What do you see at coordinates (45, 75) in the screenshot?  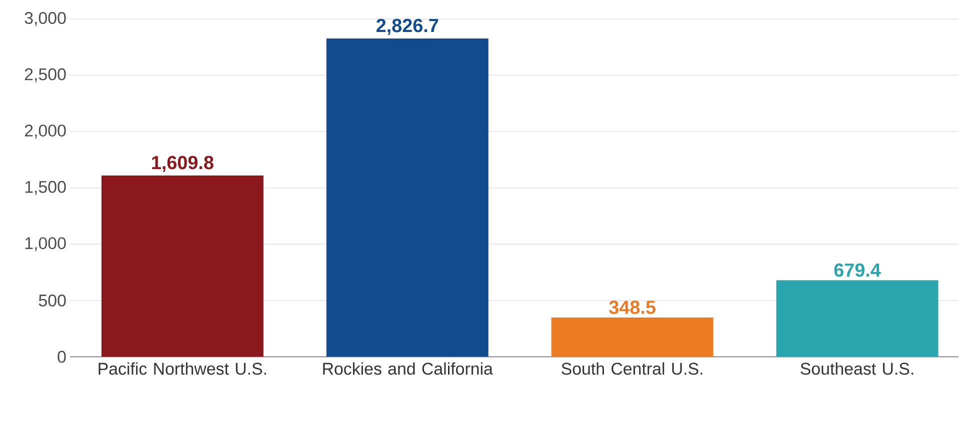 I see `y-tick-label: 2,500` at bounding box center [45, 75].